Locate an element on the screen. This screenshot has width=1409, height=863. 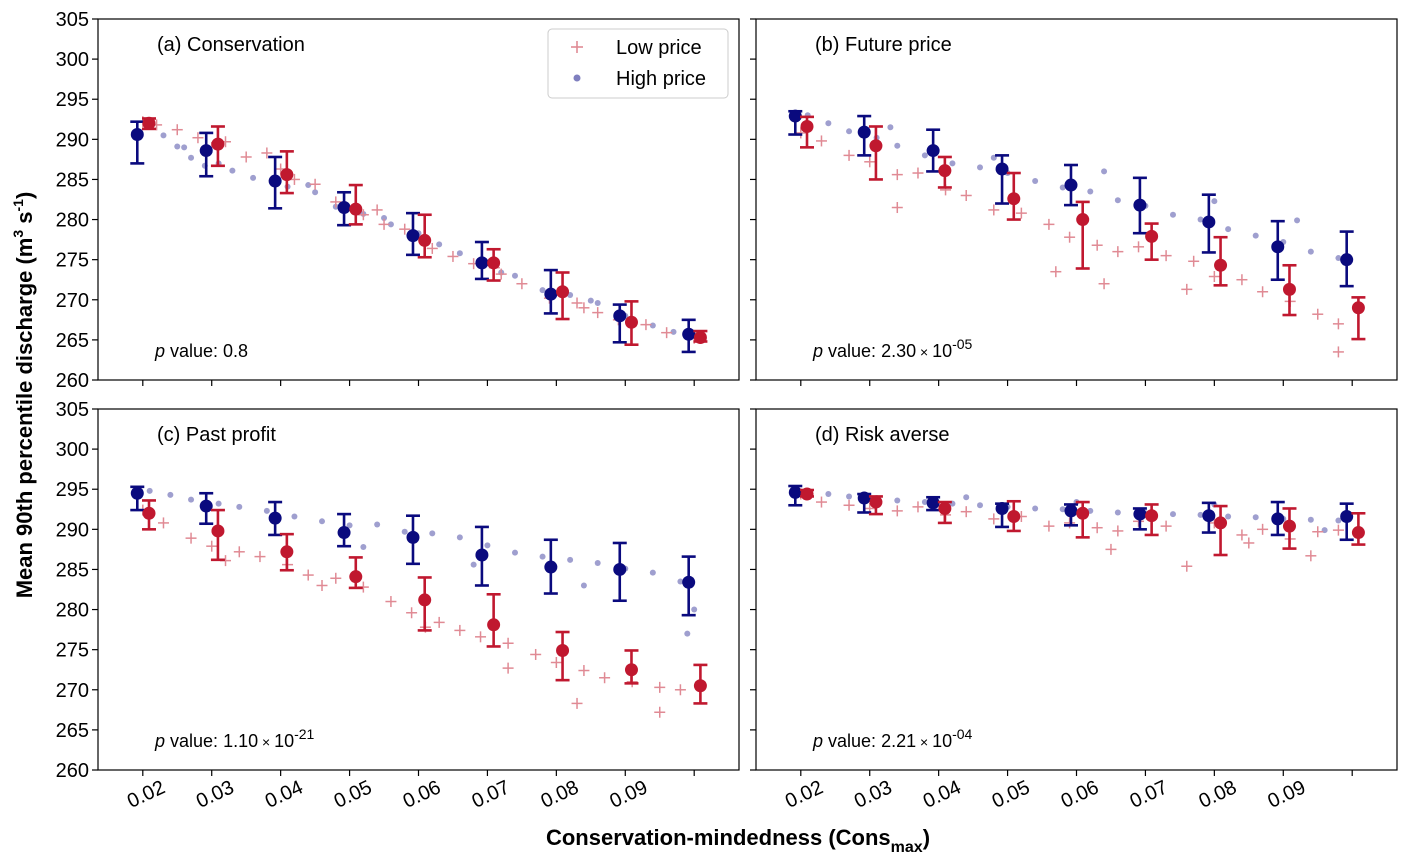
p-value-label: p value: 2.21 × 10-04 is located at coordinates (892, 738).